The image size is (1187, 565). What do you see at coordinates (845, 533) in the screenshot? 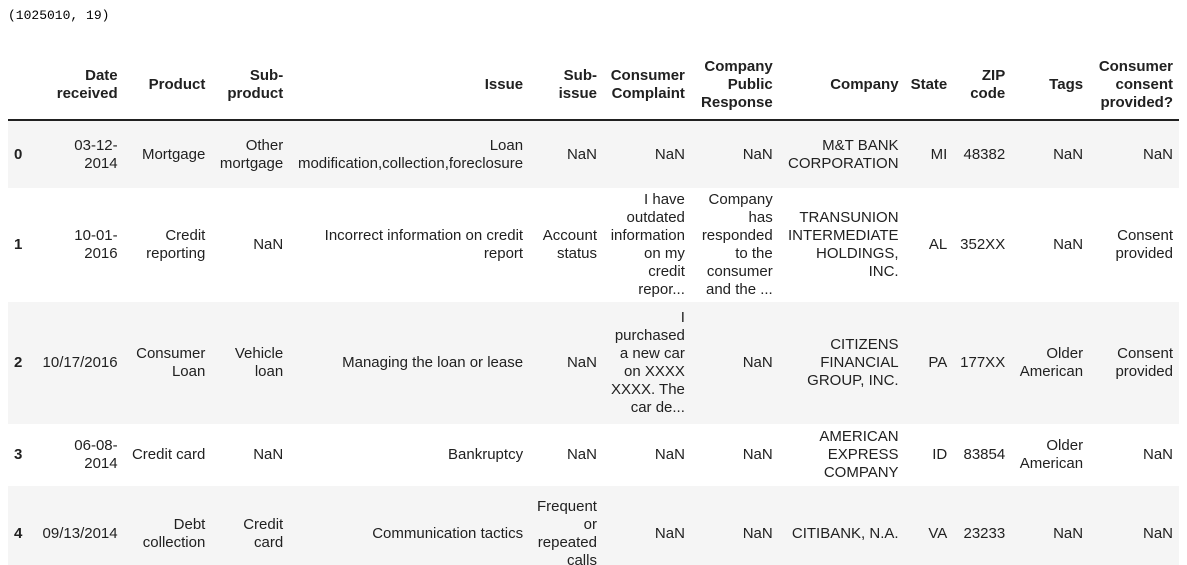
I see `cell-company: CITIBANK, N.A.` at bounding box center [845, 533].